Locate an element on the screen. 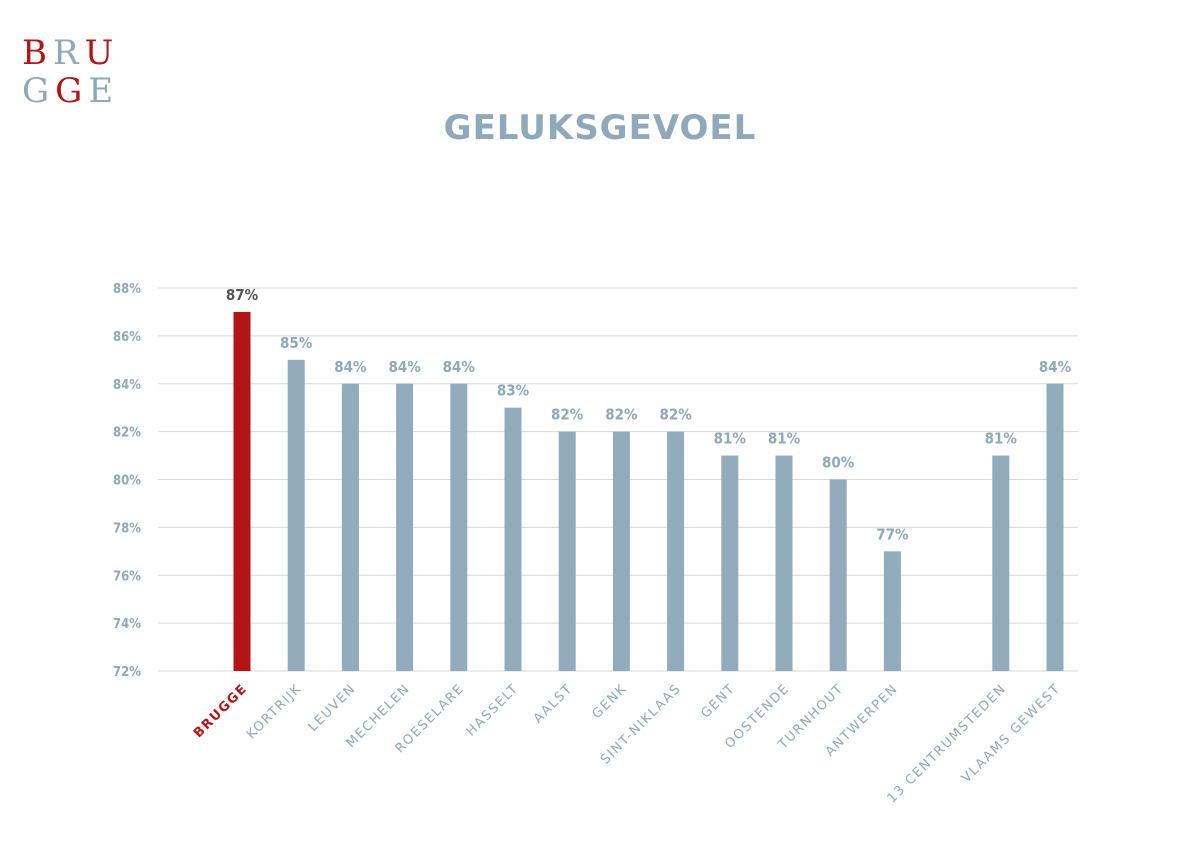 This screenshot has height=846, width=1200. logo-letter: R is located at coordinates (69, 53).